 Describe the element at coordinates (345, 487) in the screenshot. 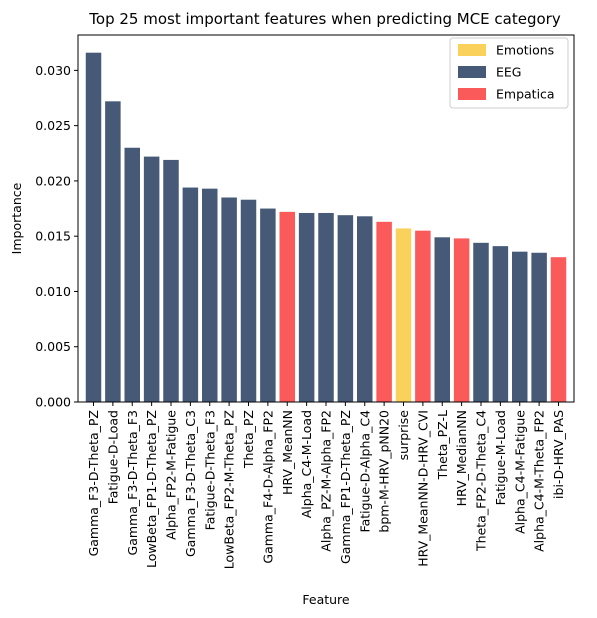

I see `x-tick-label-13: Gamma_FP1-D-Theta_PZ` at that location.